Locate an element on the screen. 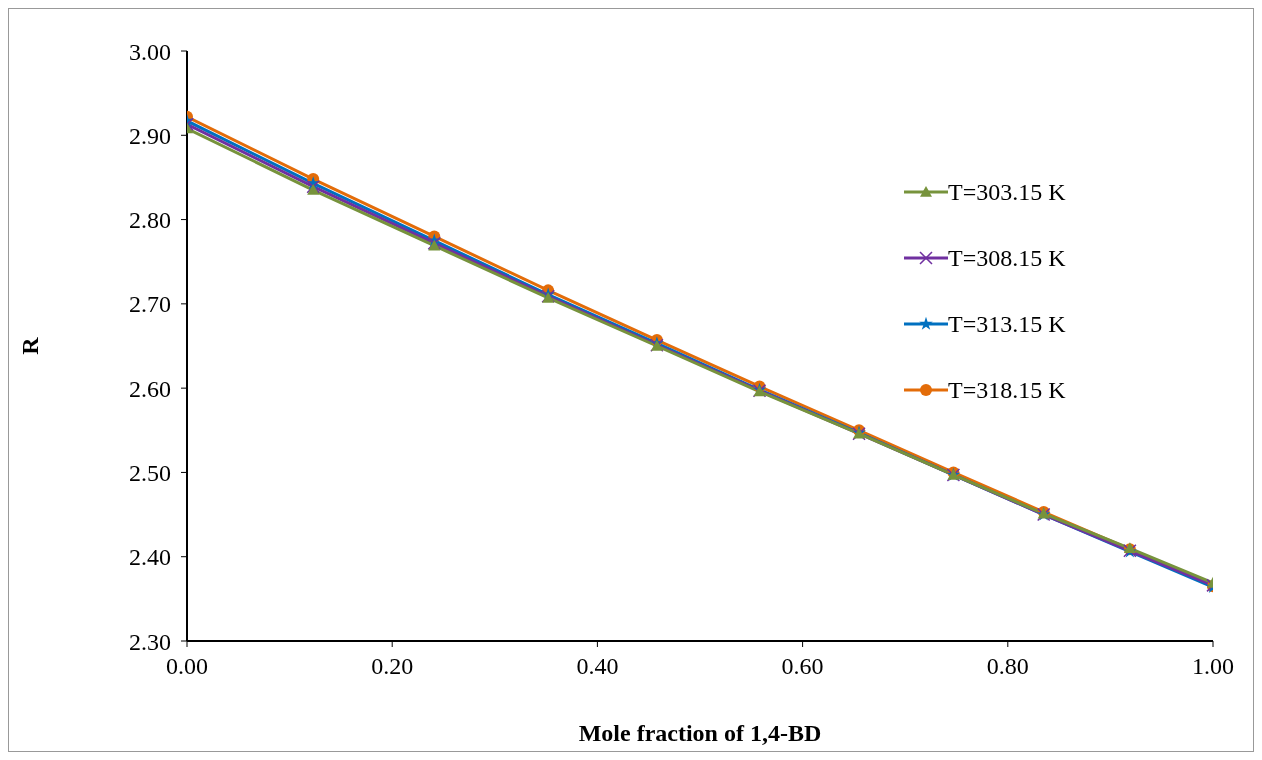  y-axis-title: R is located at coordinates (29, 345).